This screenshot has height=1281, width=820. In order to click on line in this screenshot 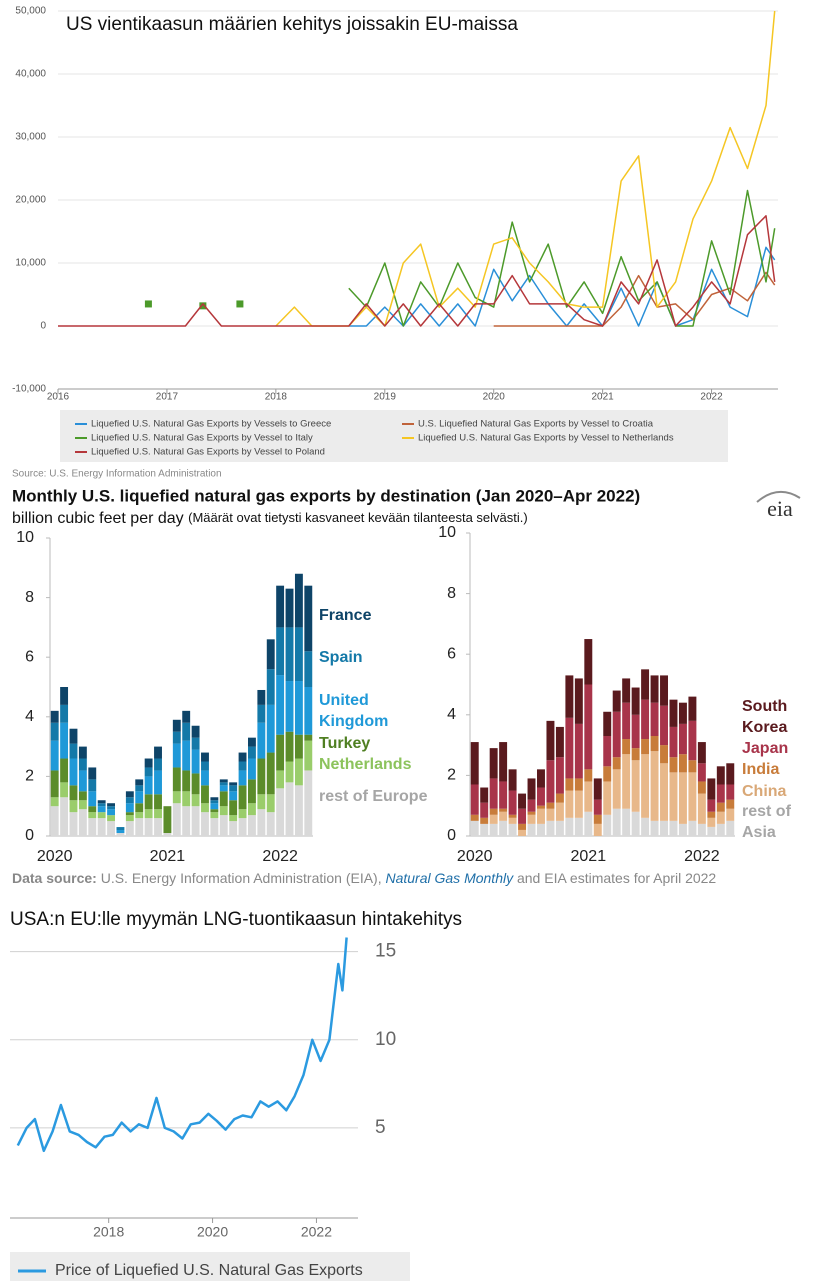, I will do `click(417, 271)`.